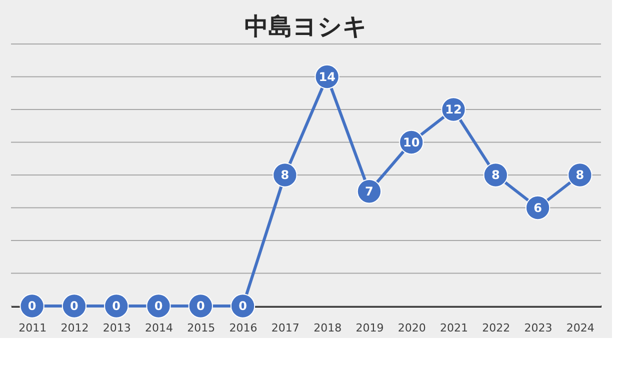  I want to click on chart-title: 中島ヨシキ, so click(306, 26).